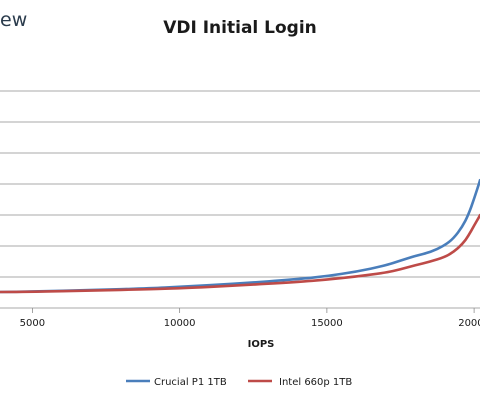 This screenshot has width=480, height=401. What do you see at coordinates (32, 323) in the screenshot?
I see `x-tick-label: 5000` at bounding box center [32, 323].